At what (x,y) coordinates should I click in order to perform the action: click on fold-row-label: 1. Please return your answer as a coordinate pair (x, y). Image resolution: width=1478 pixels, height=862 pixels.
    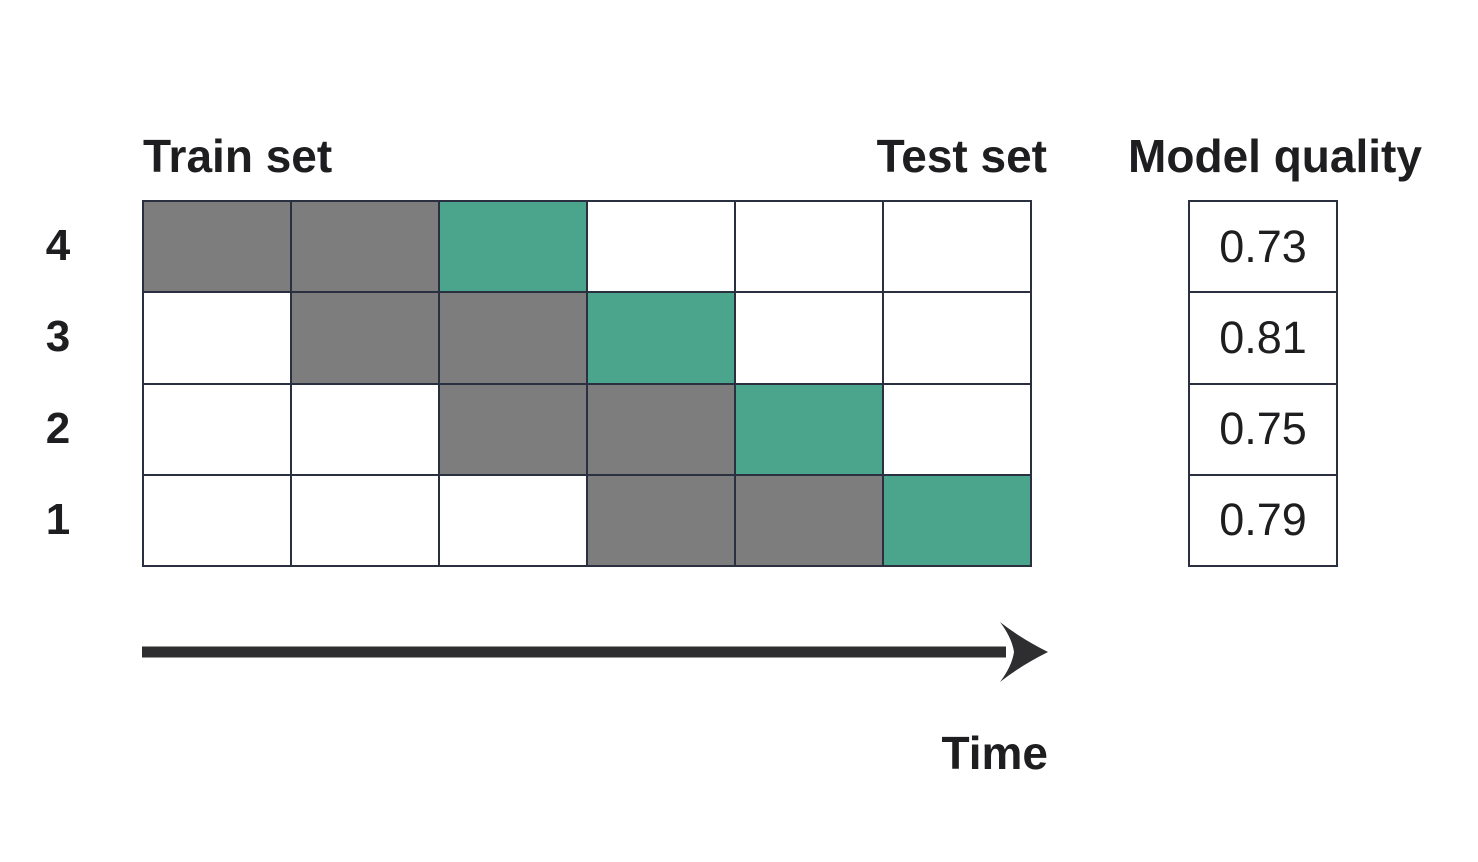
    Looking at the image, I should click on (58, 520).